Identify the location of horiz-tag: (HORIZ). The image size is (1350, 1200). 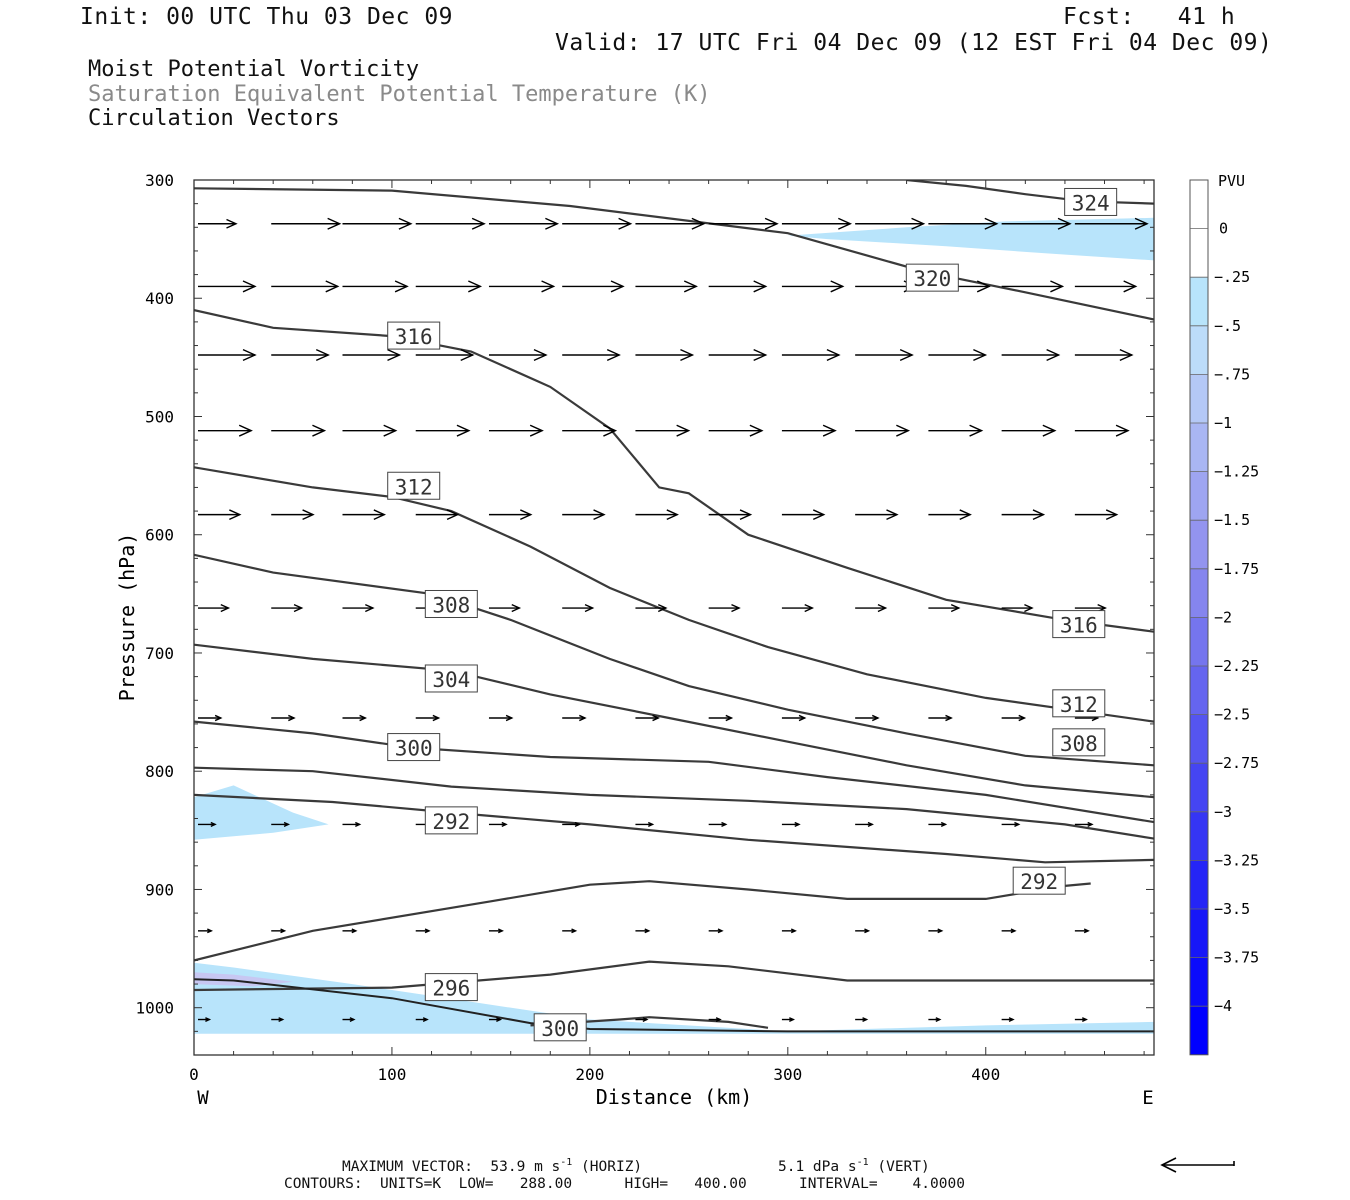
(612, 1166).